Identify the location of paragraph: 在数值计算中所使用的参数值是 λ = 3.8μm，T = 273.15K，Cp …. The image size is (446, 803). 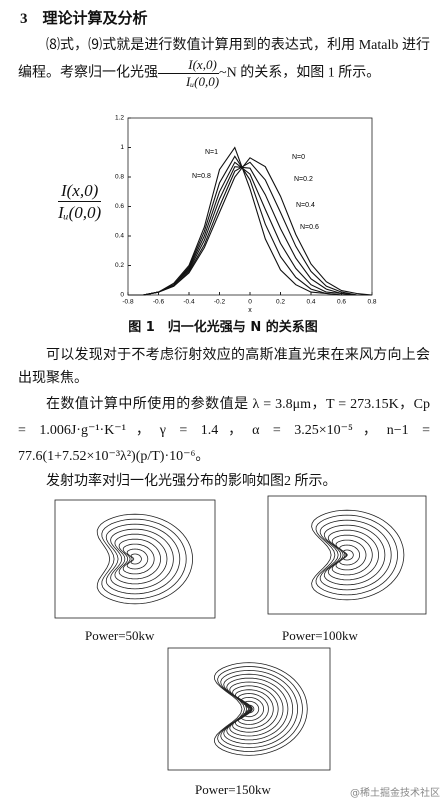
(224, 430).